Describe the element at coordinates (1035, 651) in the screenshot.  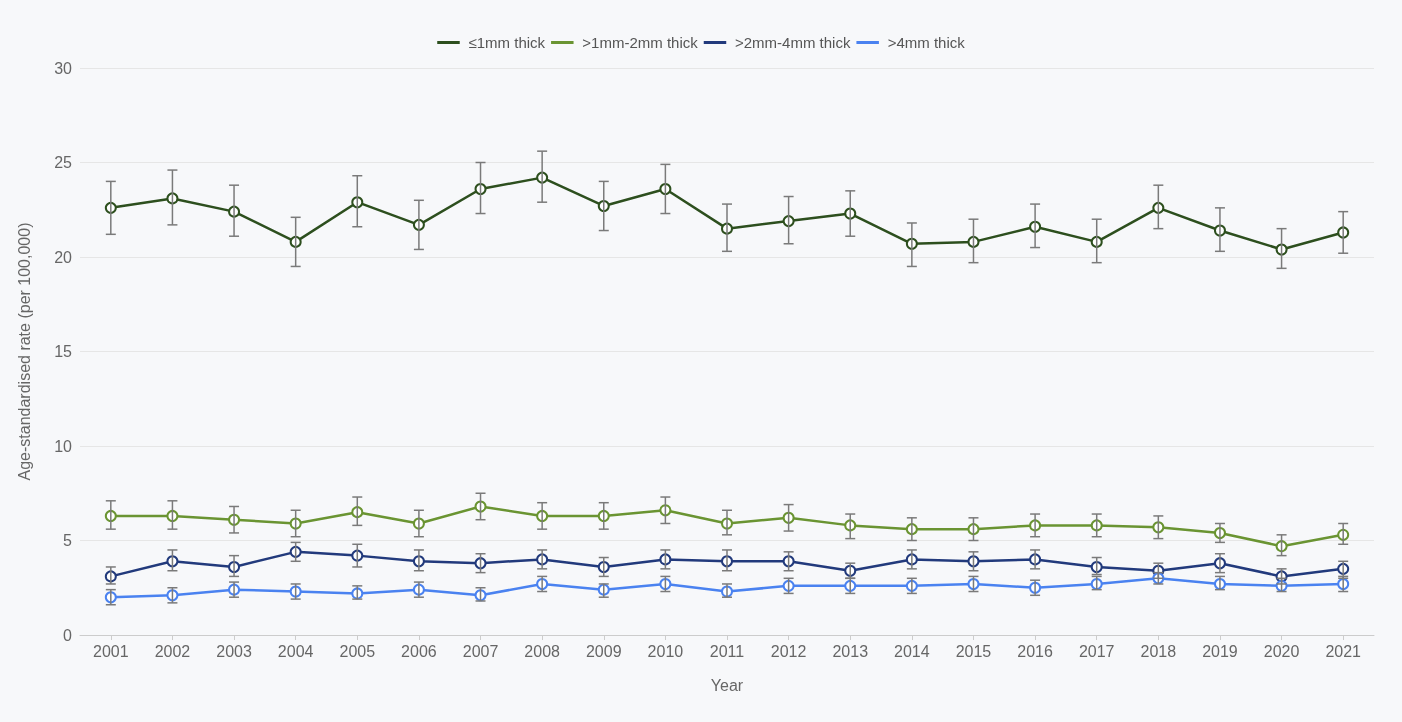
I see `x-tick-label: 2016` at that location.